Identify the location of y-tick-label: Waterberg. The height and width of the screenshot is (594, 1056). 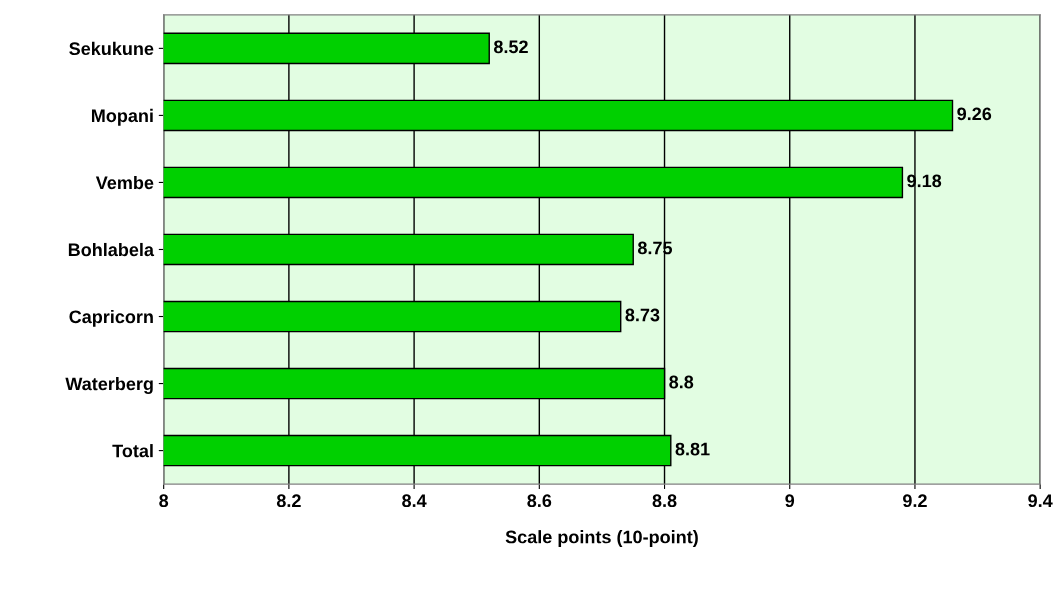
(109, 385).